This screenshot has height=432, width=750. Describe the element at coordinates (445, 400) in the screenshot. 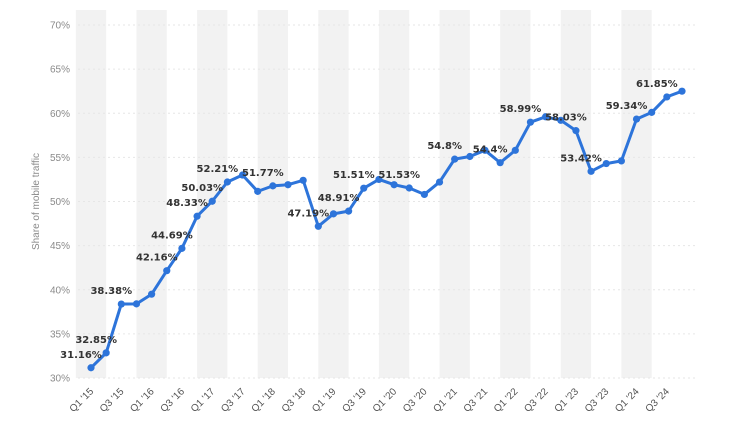

I see `x-tick-label: Q1 '21` at that location.